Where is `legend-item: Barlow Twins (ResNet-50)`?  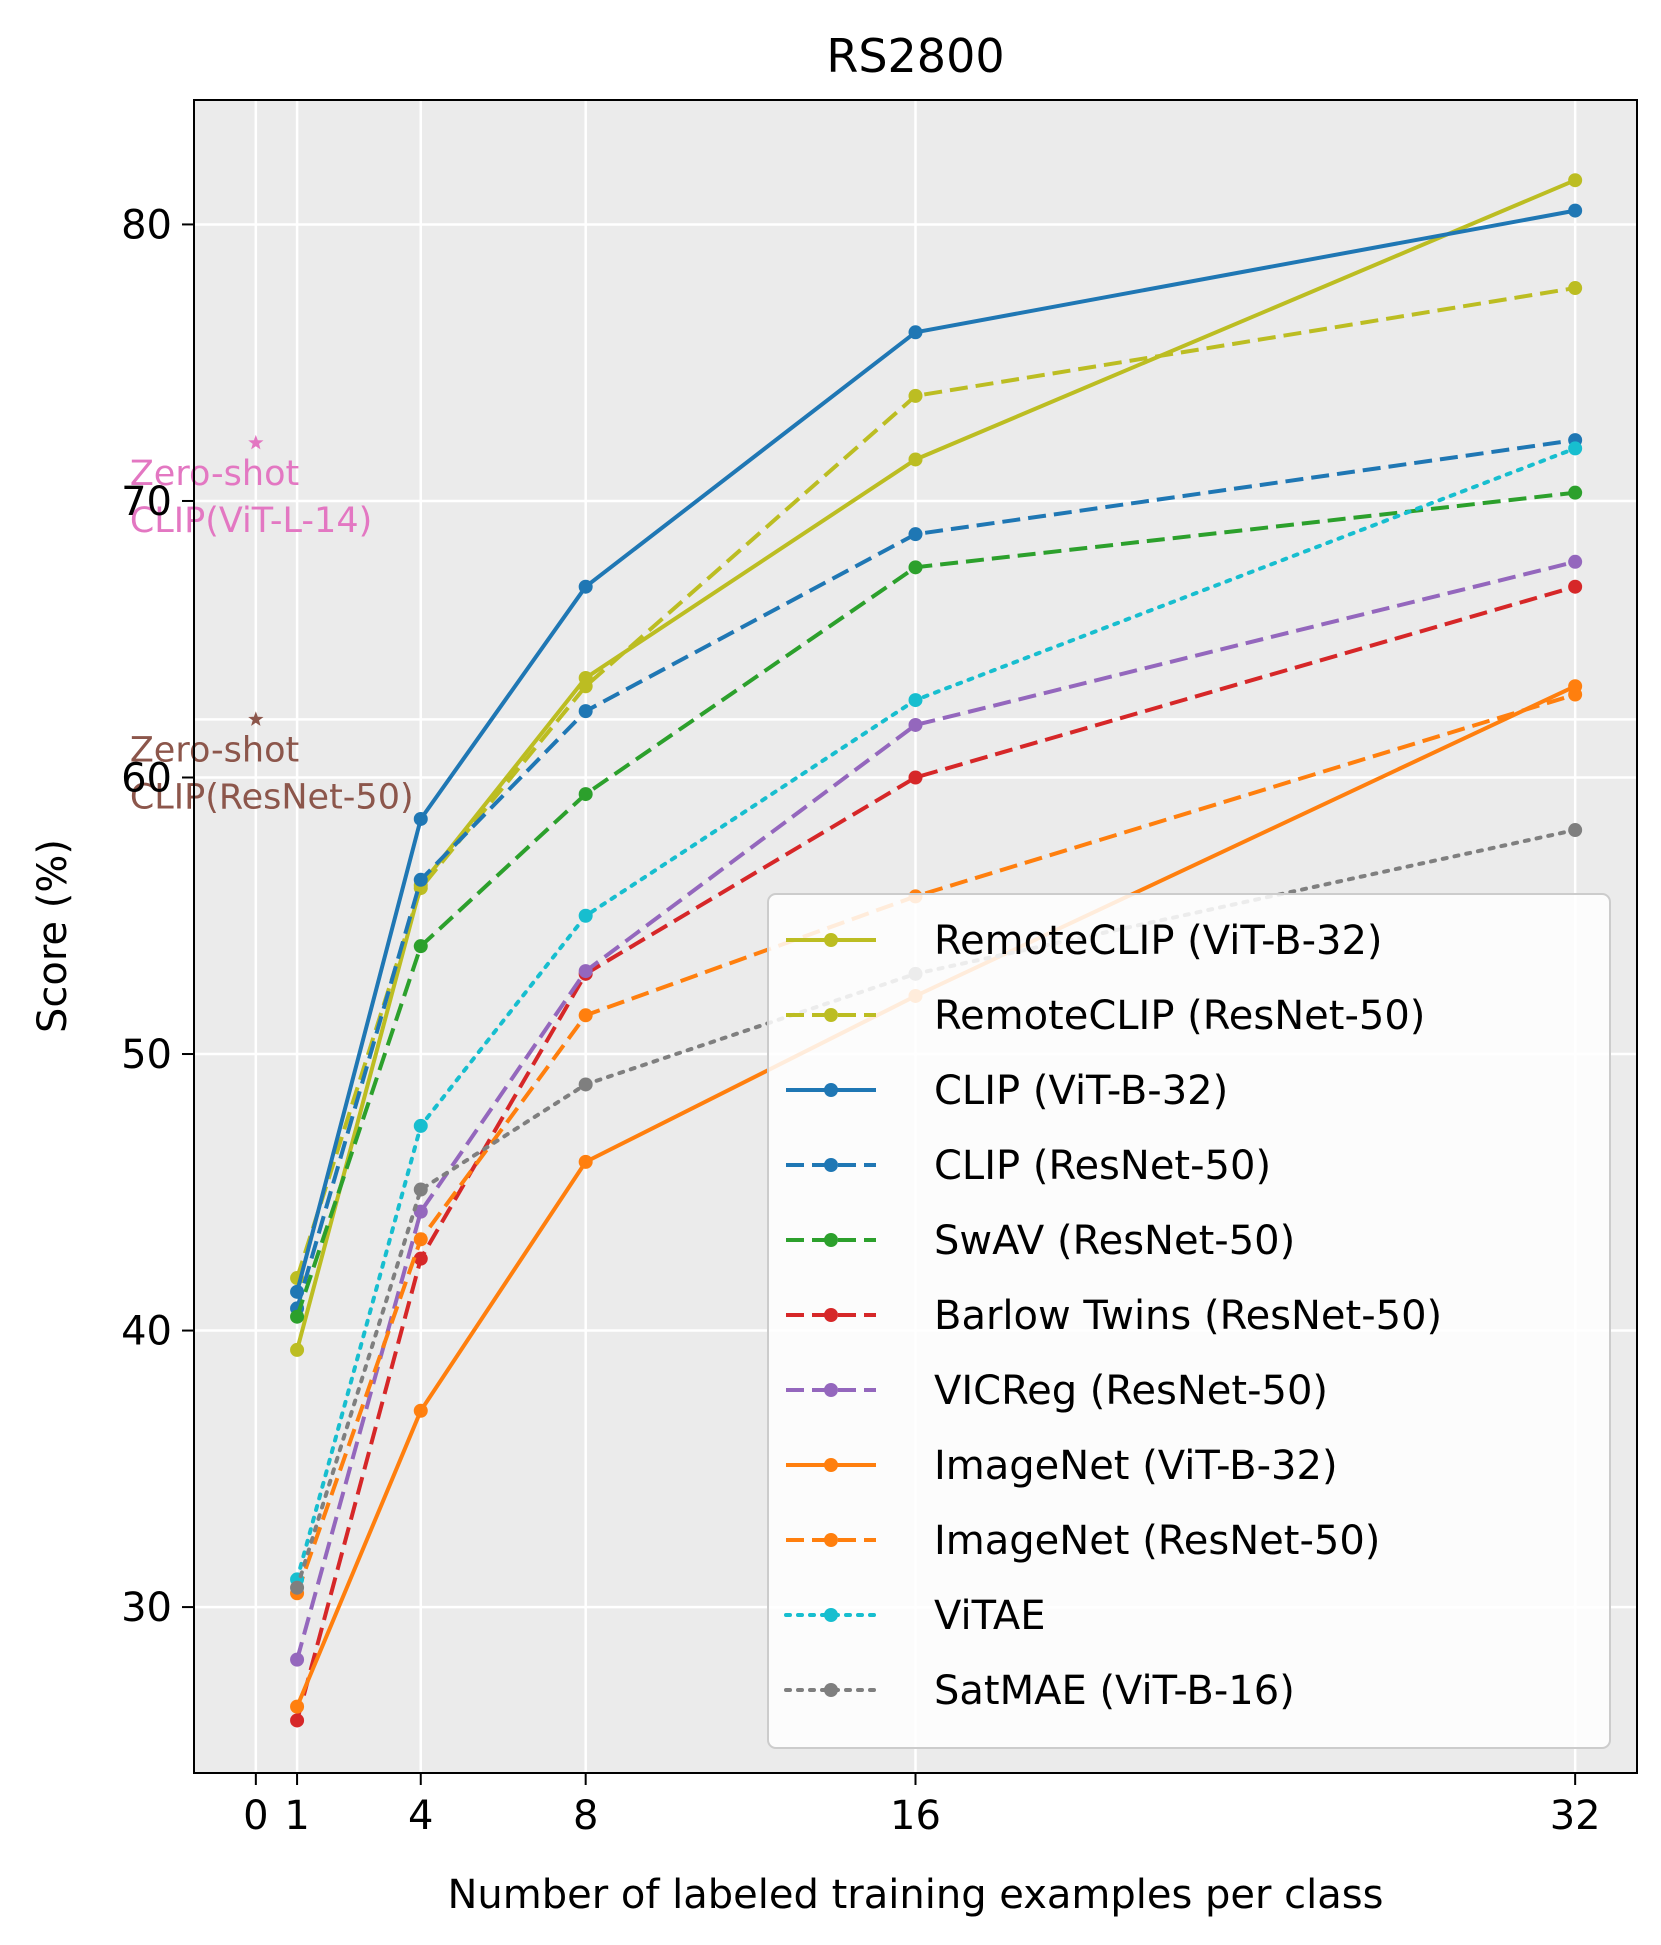
legend-item: Barlow Twins (ResNet-50) is located at coordinates (1114, 1316).